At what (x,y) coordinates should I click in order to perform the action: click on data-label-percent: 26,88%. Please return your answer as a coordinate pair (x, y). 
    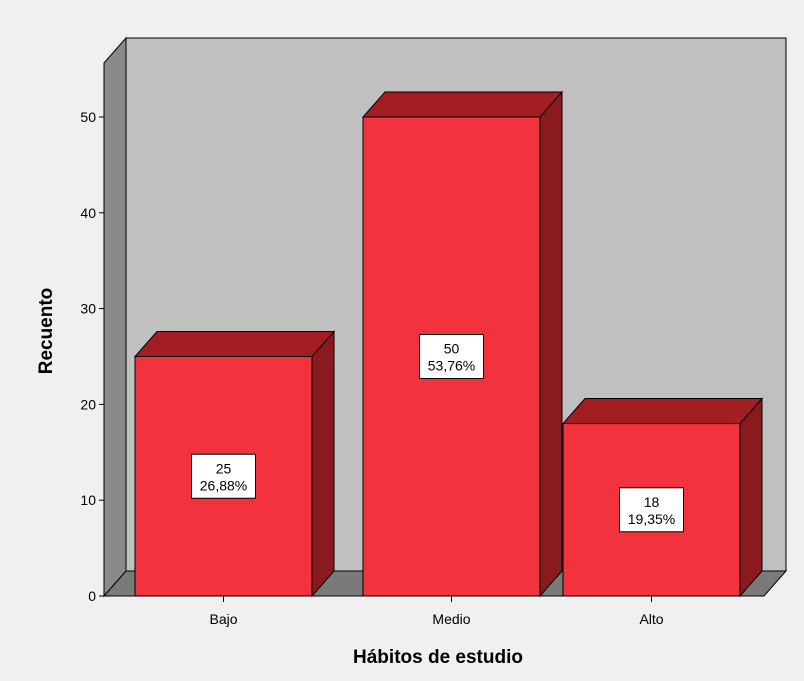
    Looking at the image, I should click on (223, 485).